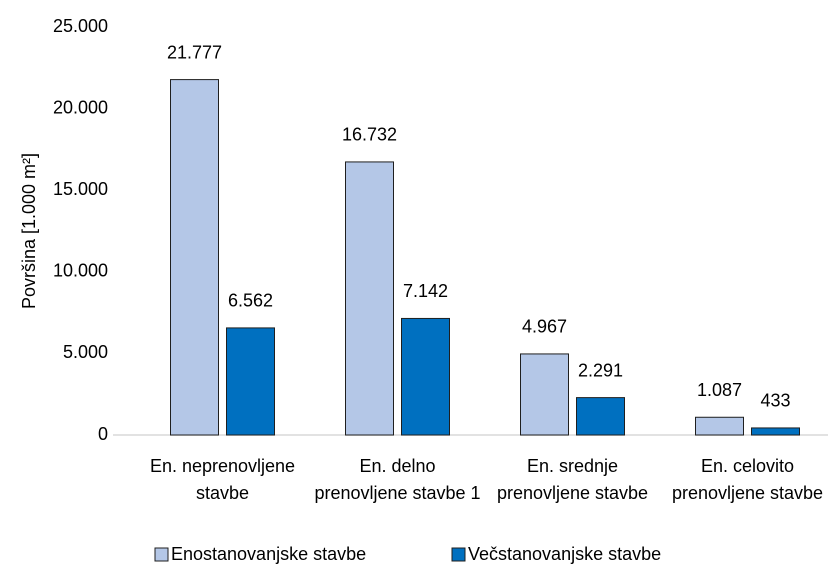 The height and width of the screenshot is (566, 836). I want to click on value-label: 433, so click(775, 401).